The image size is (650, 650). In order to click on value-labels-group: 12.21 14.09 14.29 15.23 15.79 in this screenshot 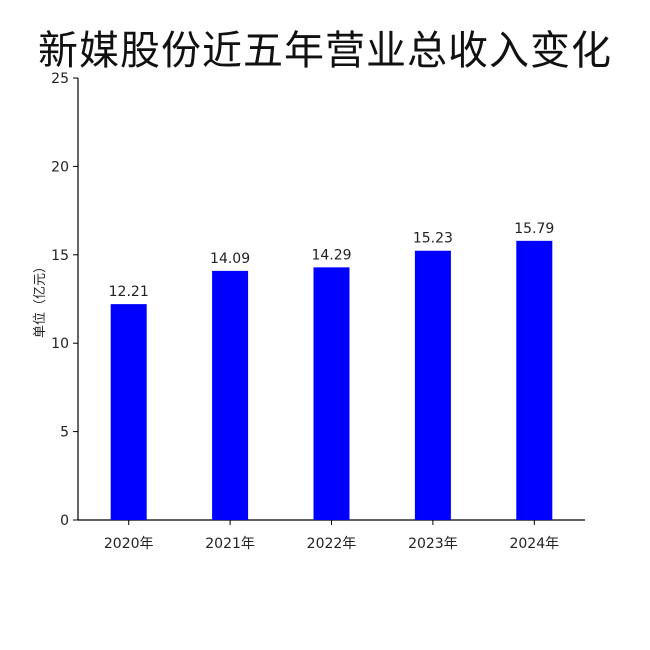, I will do `click(332, 260)`.